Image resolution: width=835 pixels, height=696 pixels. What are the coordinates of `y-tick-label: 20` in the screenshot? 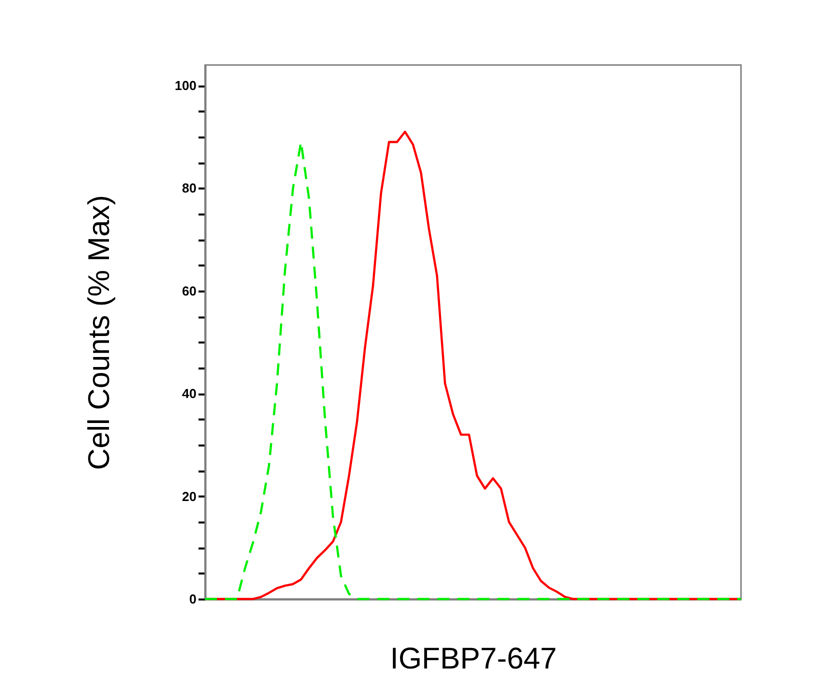 It's located at (189, 496).